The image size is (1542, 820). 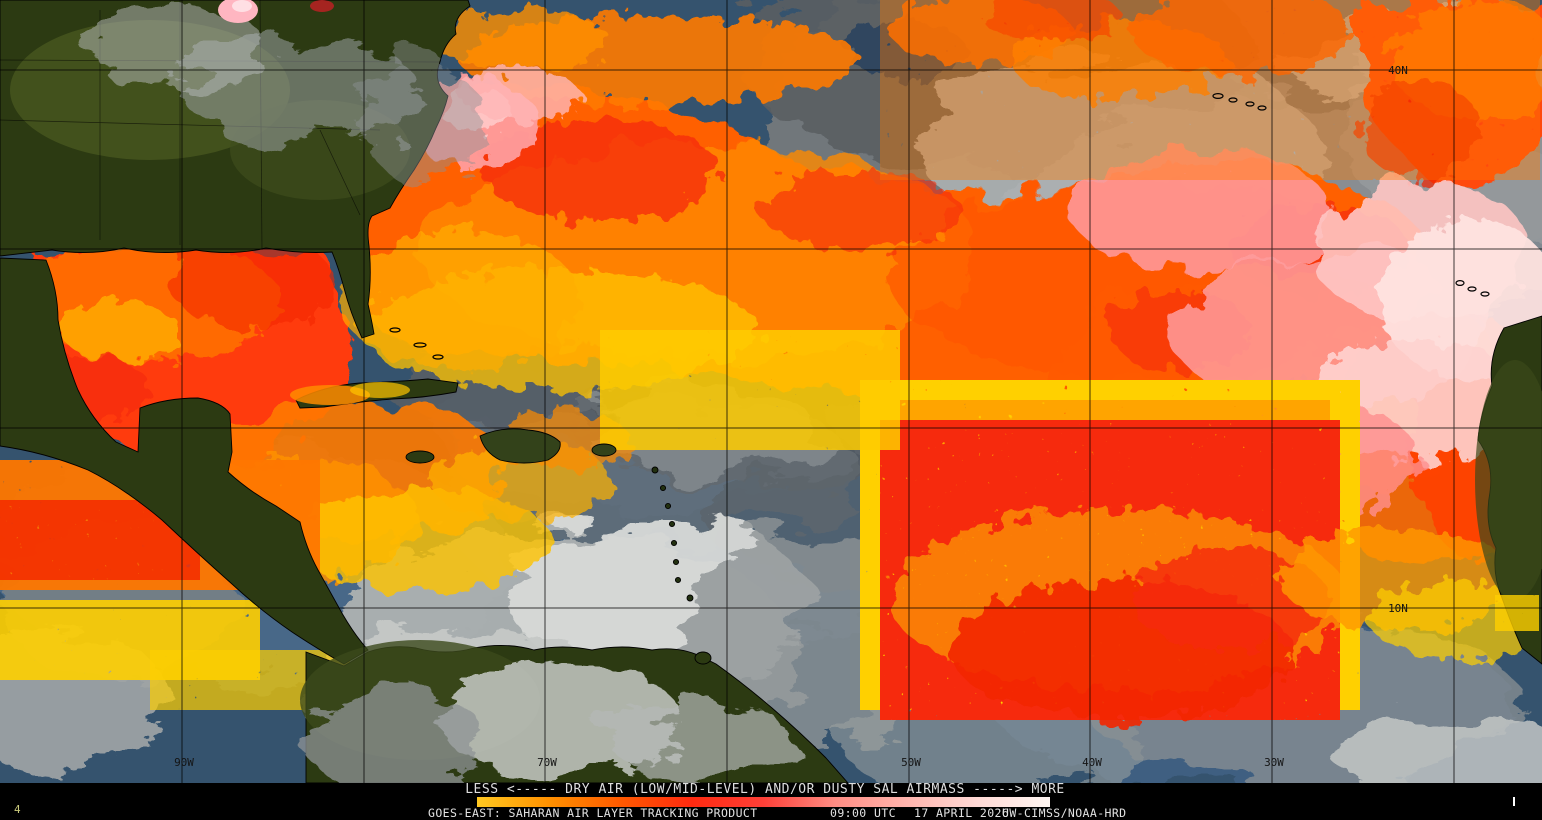 I want to click on island-chain-azores, so click(x=1239, y=101).